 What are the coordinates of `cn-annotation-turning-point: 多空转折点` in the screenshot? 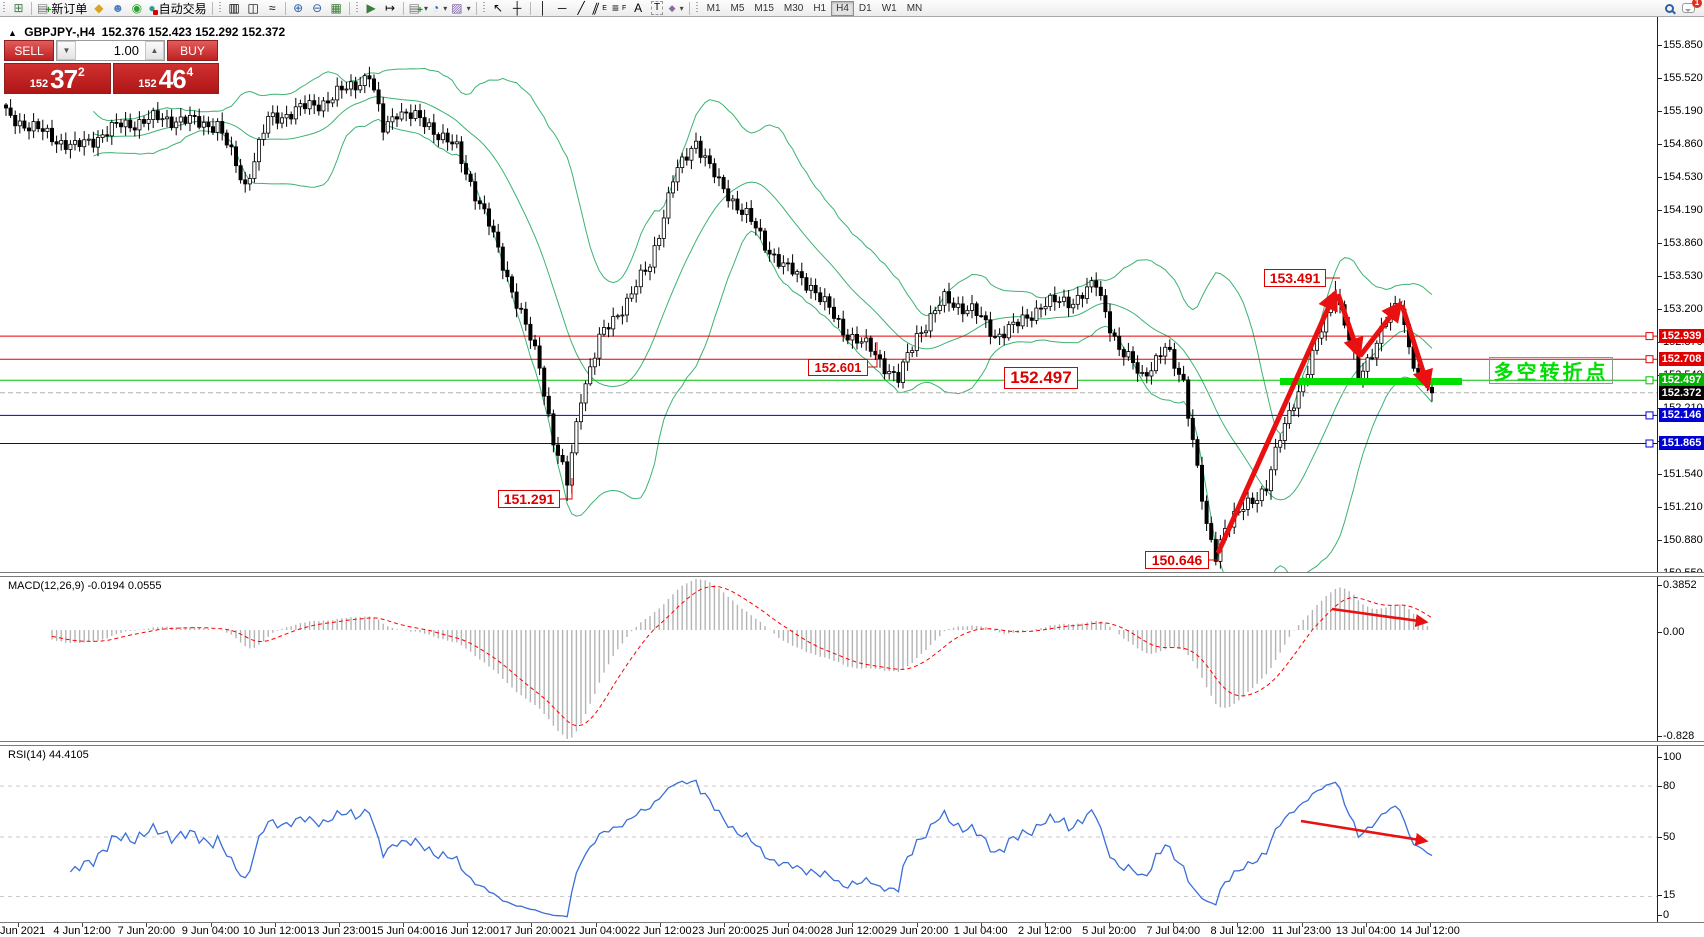 It's located at (1551, 370).